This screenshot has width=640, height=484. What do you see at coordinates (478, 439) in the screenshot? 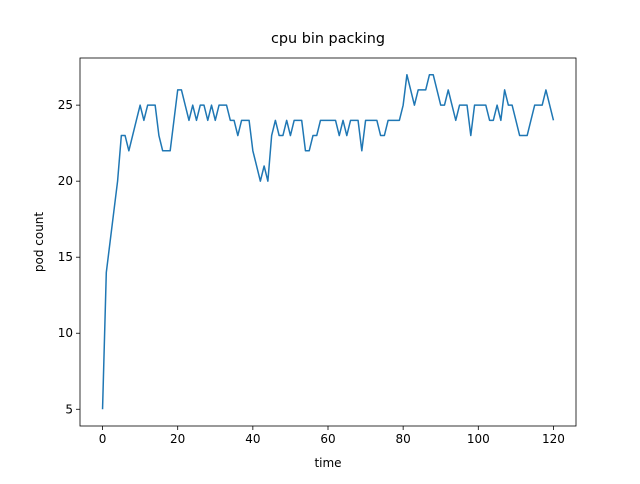
I see `x-tick-label: 100` at bounding box center [478, 439].